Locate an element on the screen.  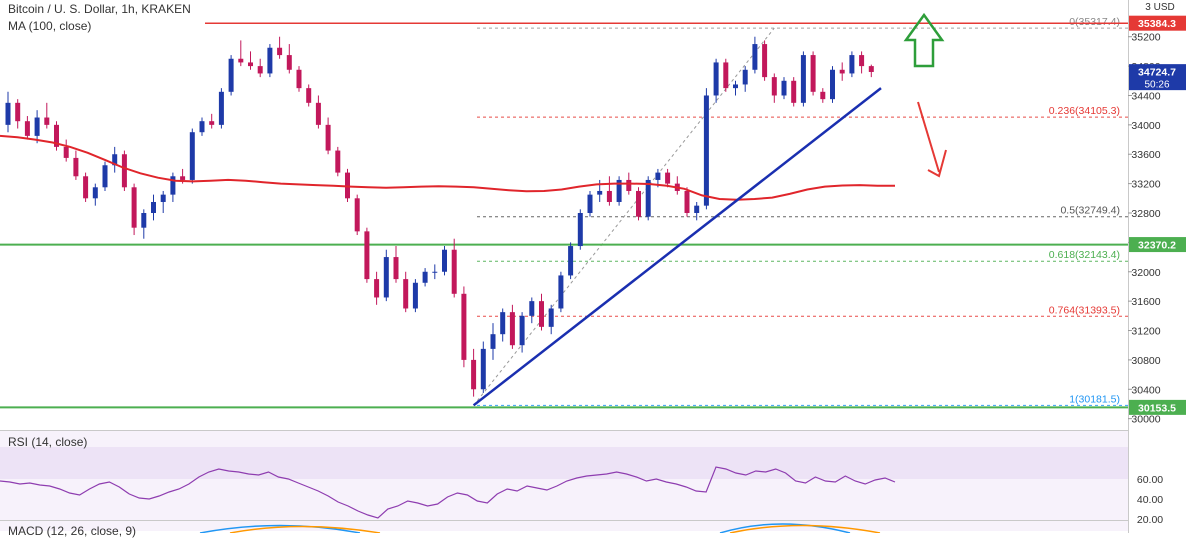
y-tick-label: 30000 is located at coordinates (1145, 420).